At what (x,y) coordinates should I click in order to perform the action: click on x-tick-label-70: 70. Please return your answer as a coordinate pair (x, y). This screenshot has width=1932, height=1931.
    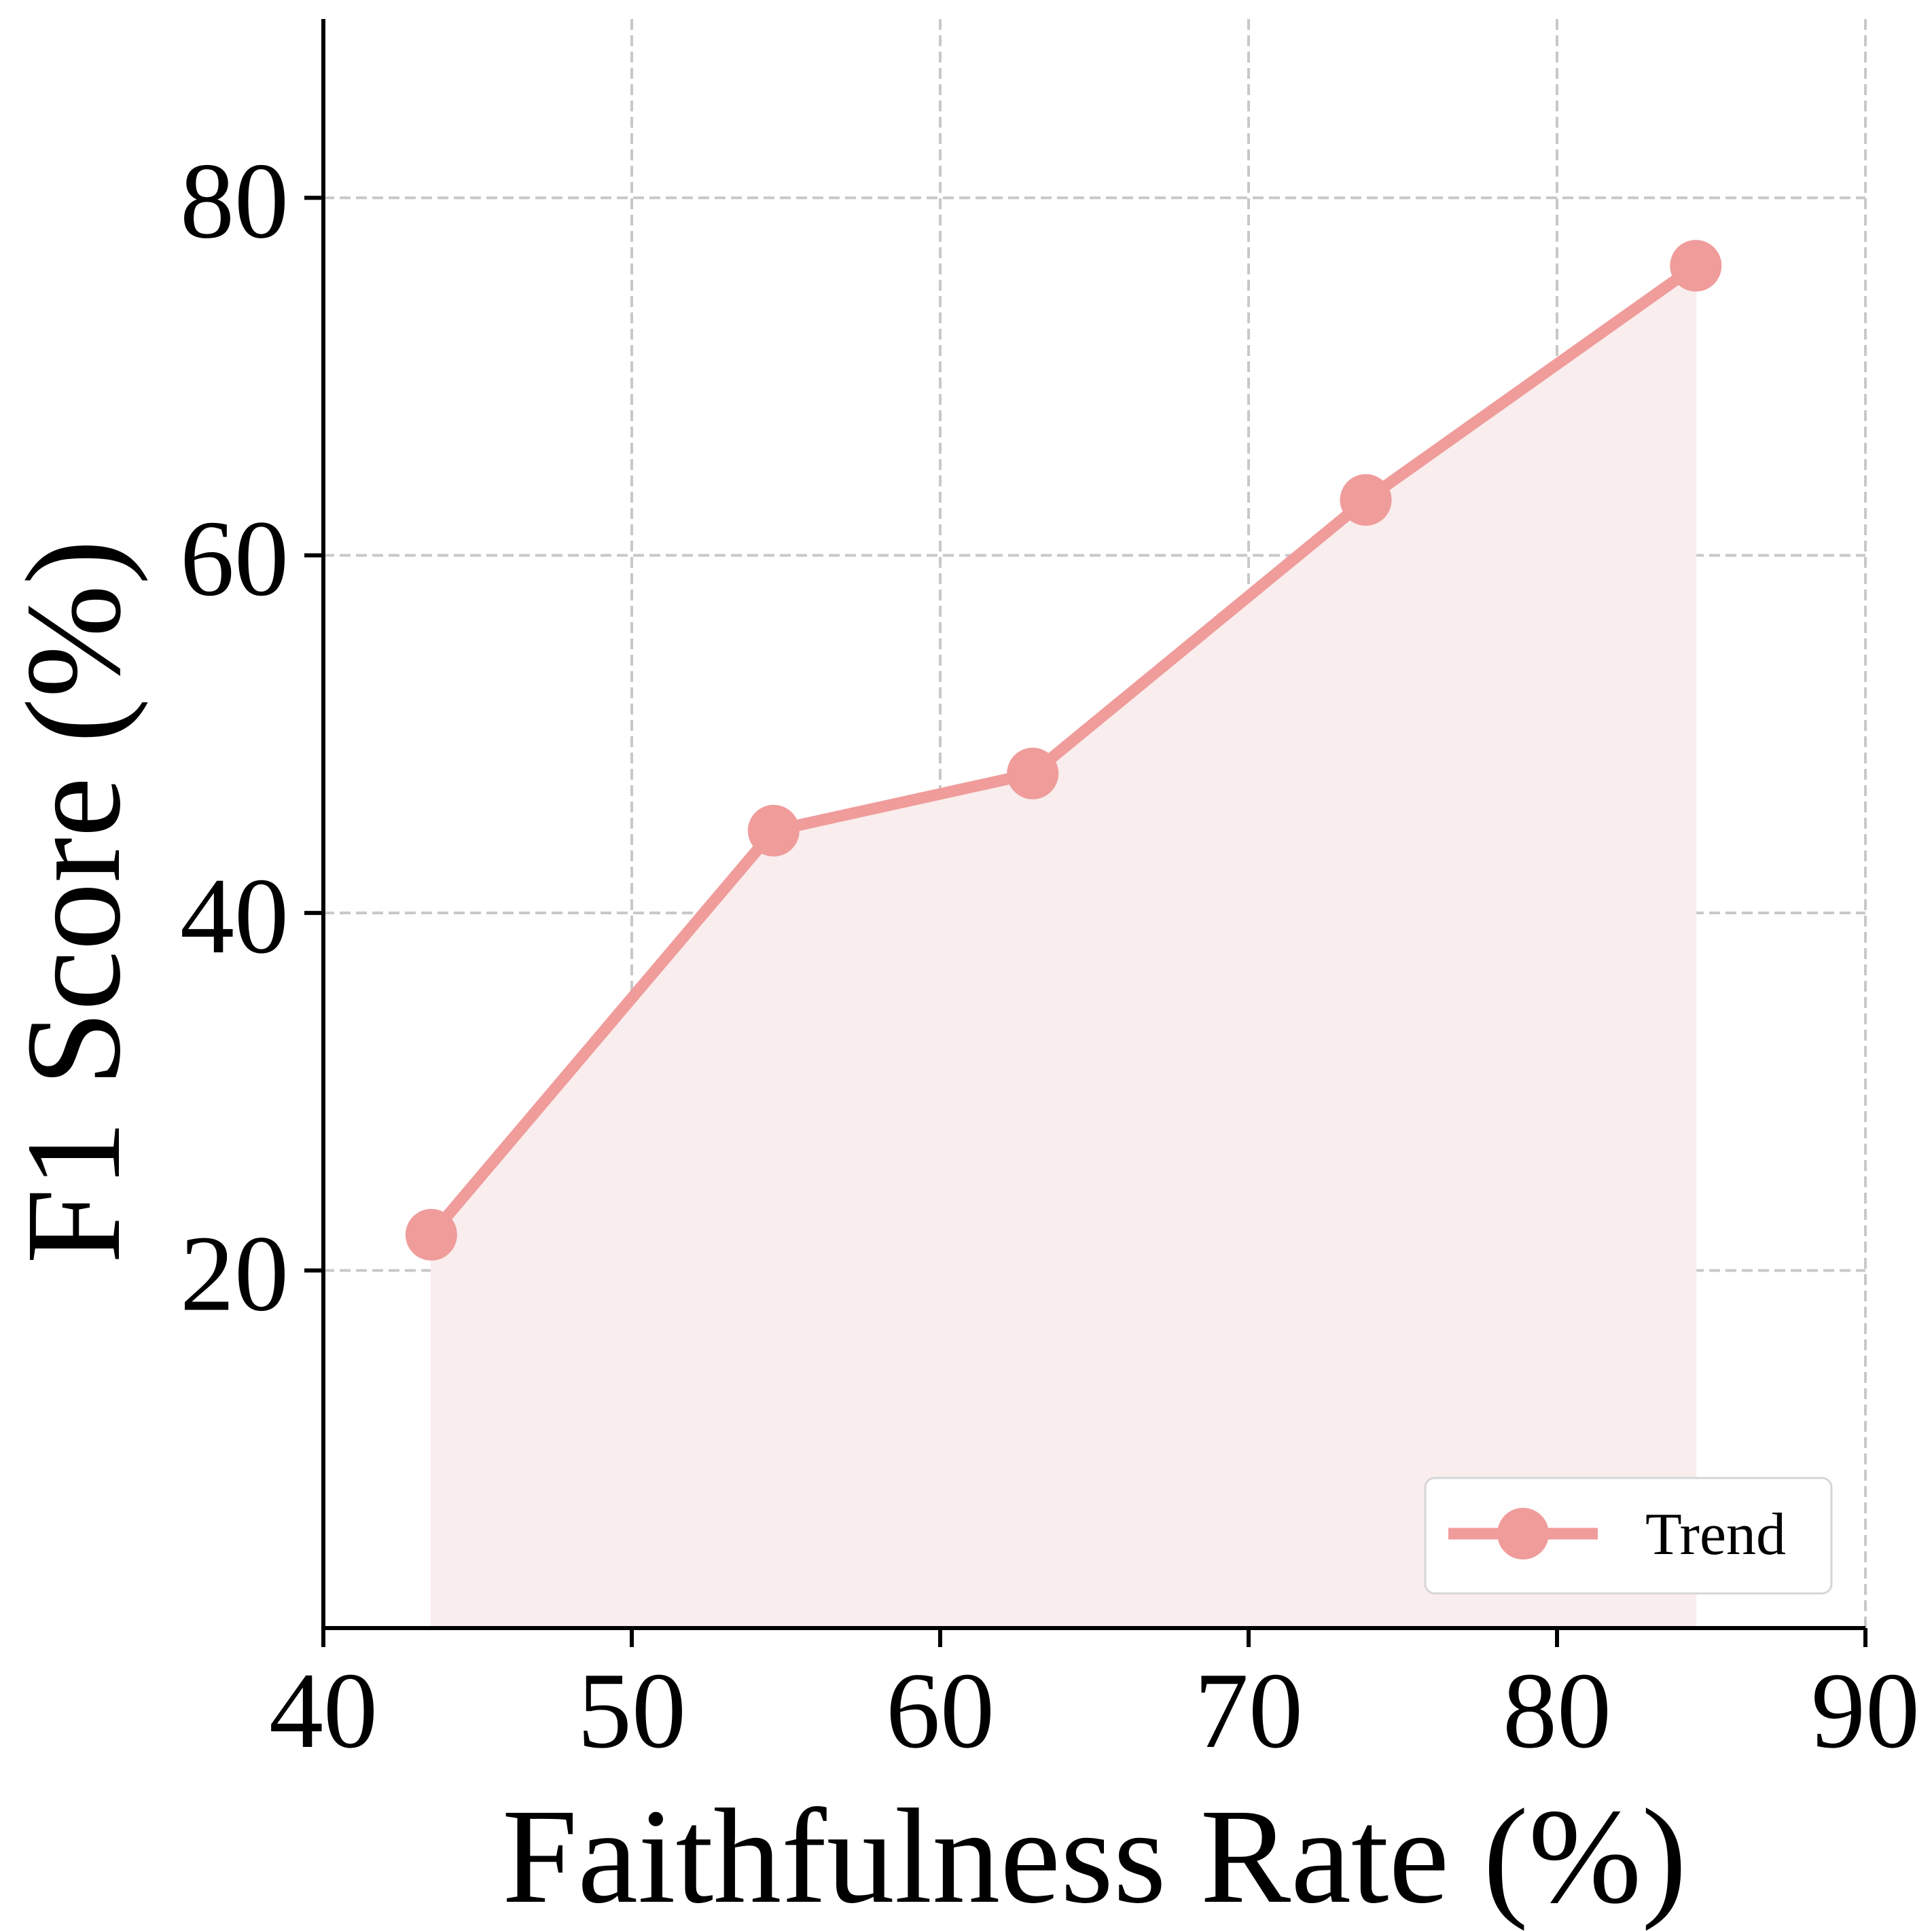
    Looking at the image, I should click on (1248, 1710).